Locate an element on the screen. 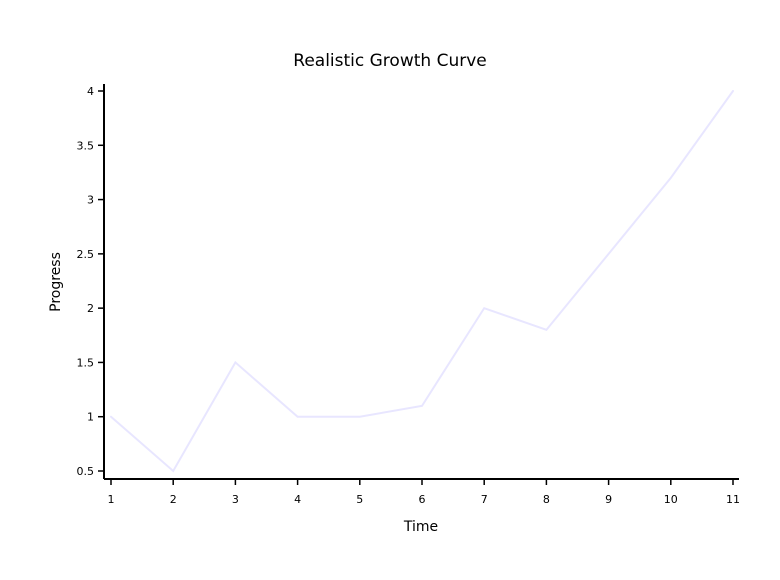 The width and height of the screenshot is (780, 580). x-tick-label: 3 is located at coordinates (235, 499).